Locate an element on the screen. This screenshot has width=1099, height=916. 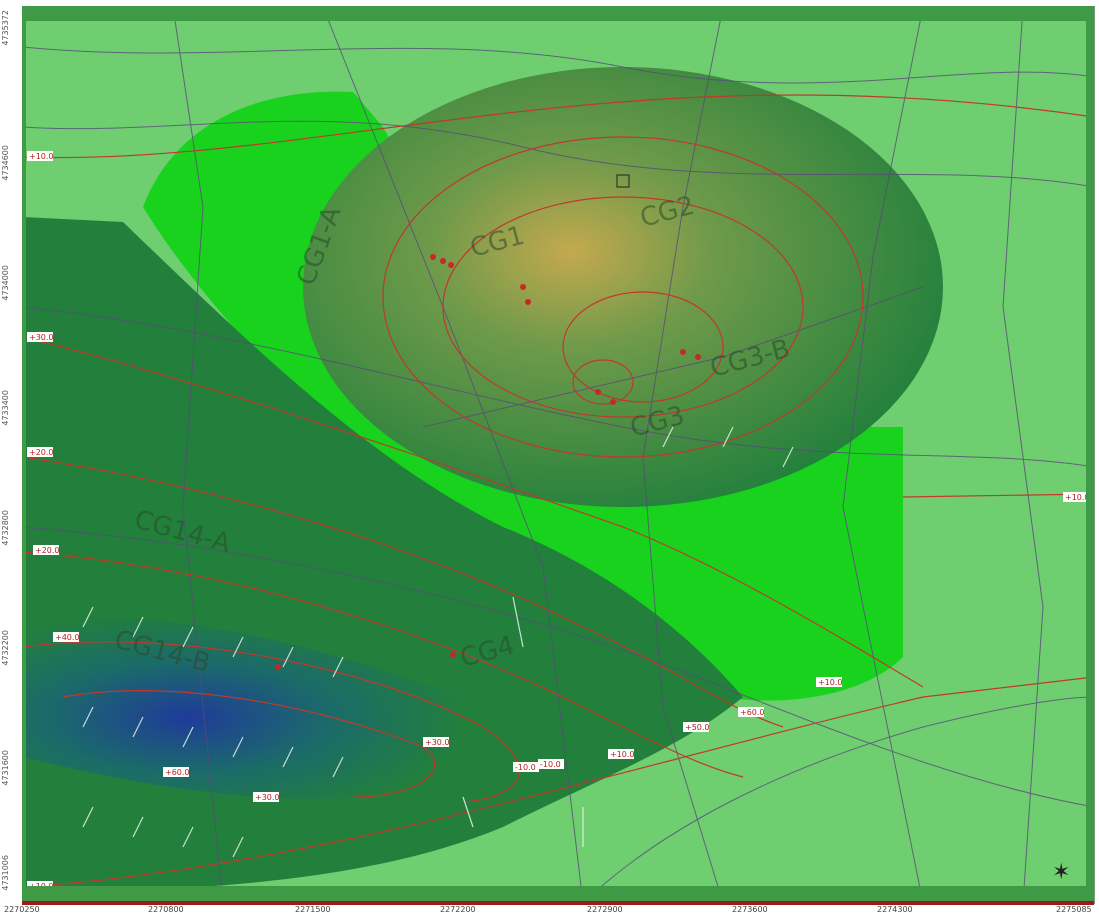
y-axis-tick: 4734600 is located at coordinates (5, 163).